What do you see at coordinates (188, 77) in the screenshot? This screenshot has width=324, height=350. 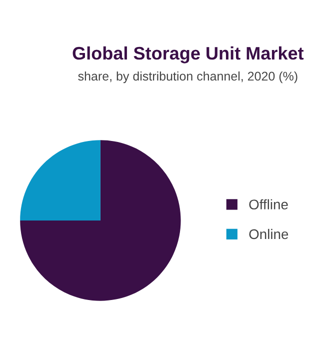 I see `chart-subtitle: share, by distribution channel, 2020 (%)` at bounding box center [188, 77].